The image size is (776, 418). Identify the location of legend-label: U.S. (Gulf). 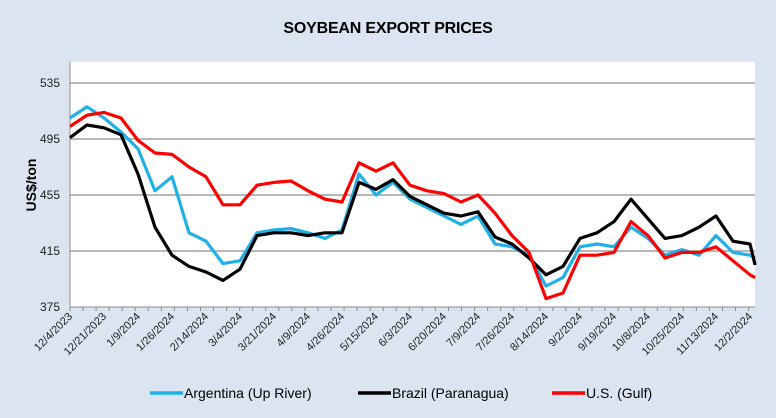
(619, 393).